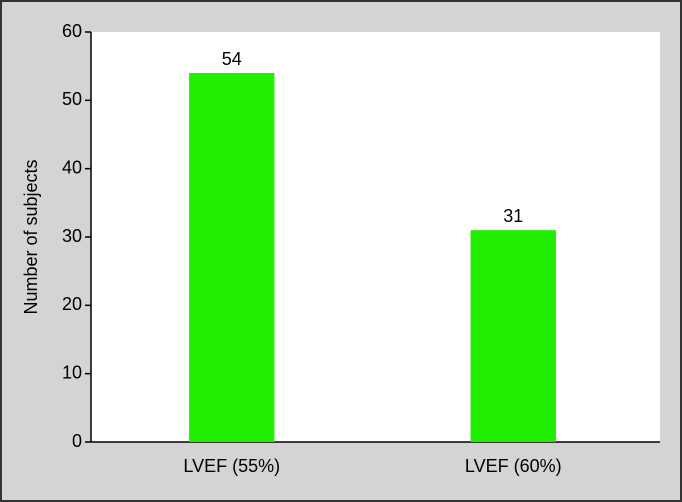 Image resolution: width=682 pixels, height=502 pixels. What do you see at coordinates (72, 236) in the screenshot?
I see `y-tick-label: 30` at bounding box center [72, 236].